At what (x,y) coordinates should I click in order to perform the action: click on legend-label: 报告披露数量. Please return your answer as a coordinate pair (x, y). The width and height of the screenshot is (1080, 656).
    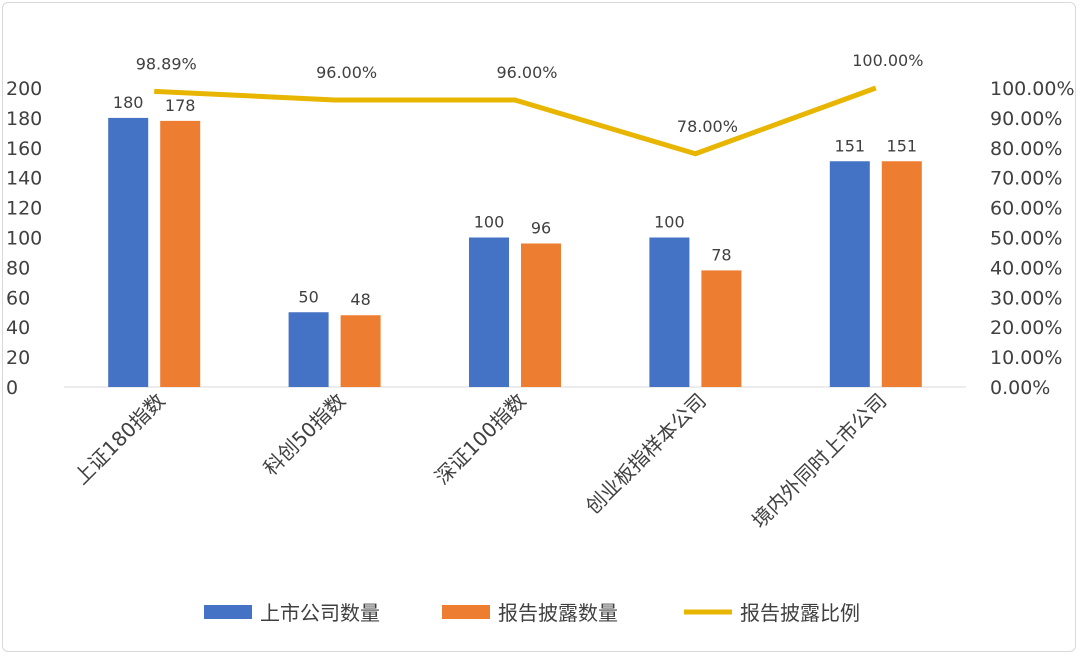
    Looking at the image, I should click on (558, 613).